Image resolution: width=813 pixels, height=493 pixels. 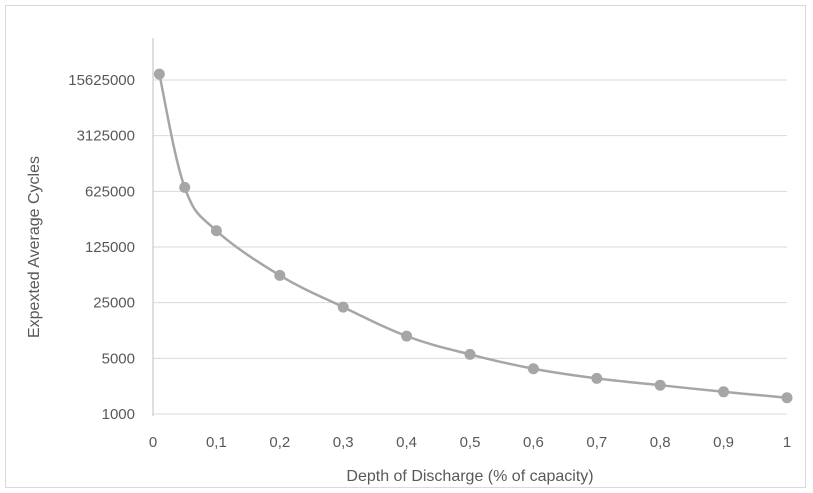 I want to click on x-tick-label: 0,7, so click(x=596, y=442).